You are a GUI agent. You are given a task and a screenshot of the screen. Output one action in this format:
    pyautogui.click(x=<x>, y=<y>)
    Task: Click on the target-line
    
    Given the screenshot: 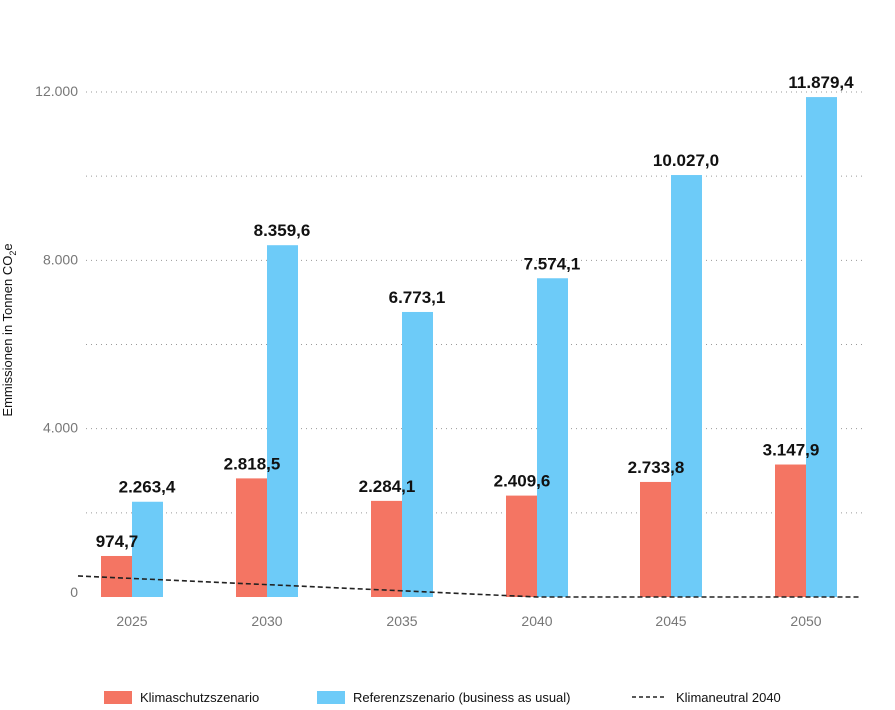 What is the action you would take?
    pyautogui.click(x=469, y=586)
    